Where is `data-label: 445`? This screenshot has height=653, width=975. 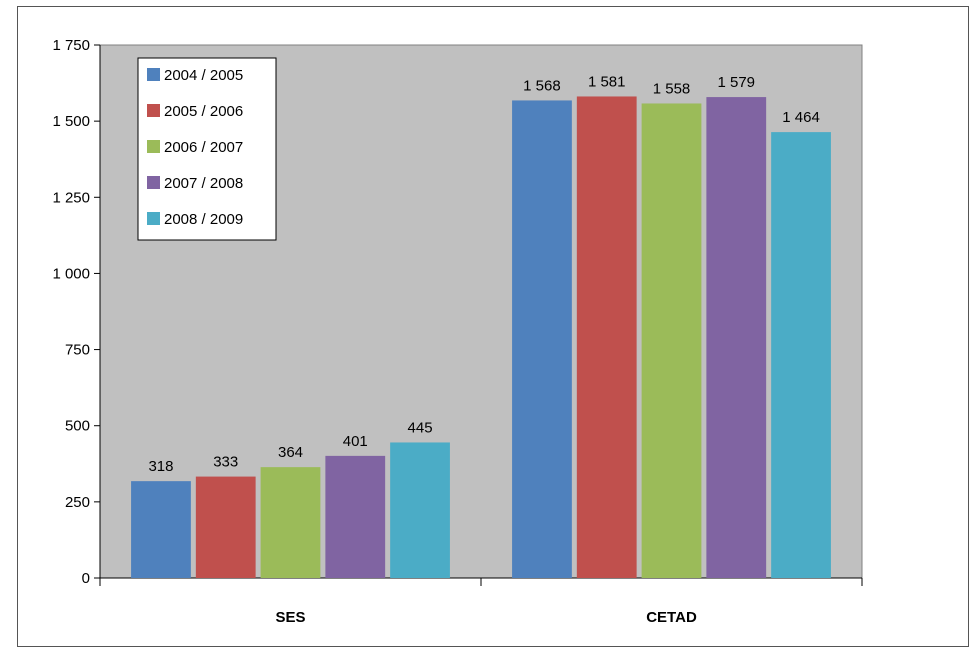
data-label: 445 is located at coordinates (420, 427).